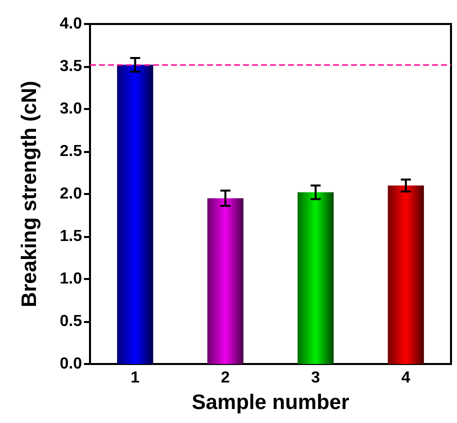 This screenshot has width=457, height=423. I want to click on x-tick-label: 1, so click(135, 378).